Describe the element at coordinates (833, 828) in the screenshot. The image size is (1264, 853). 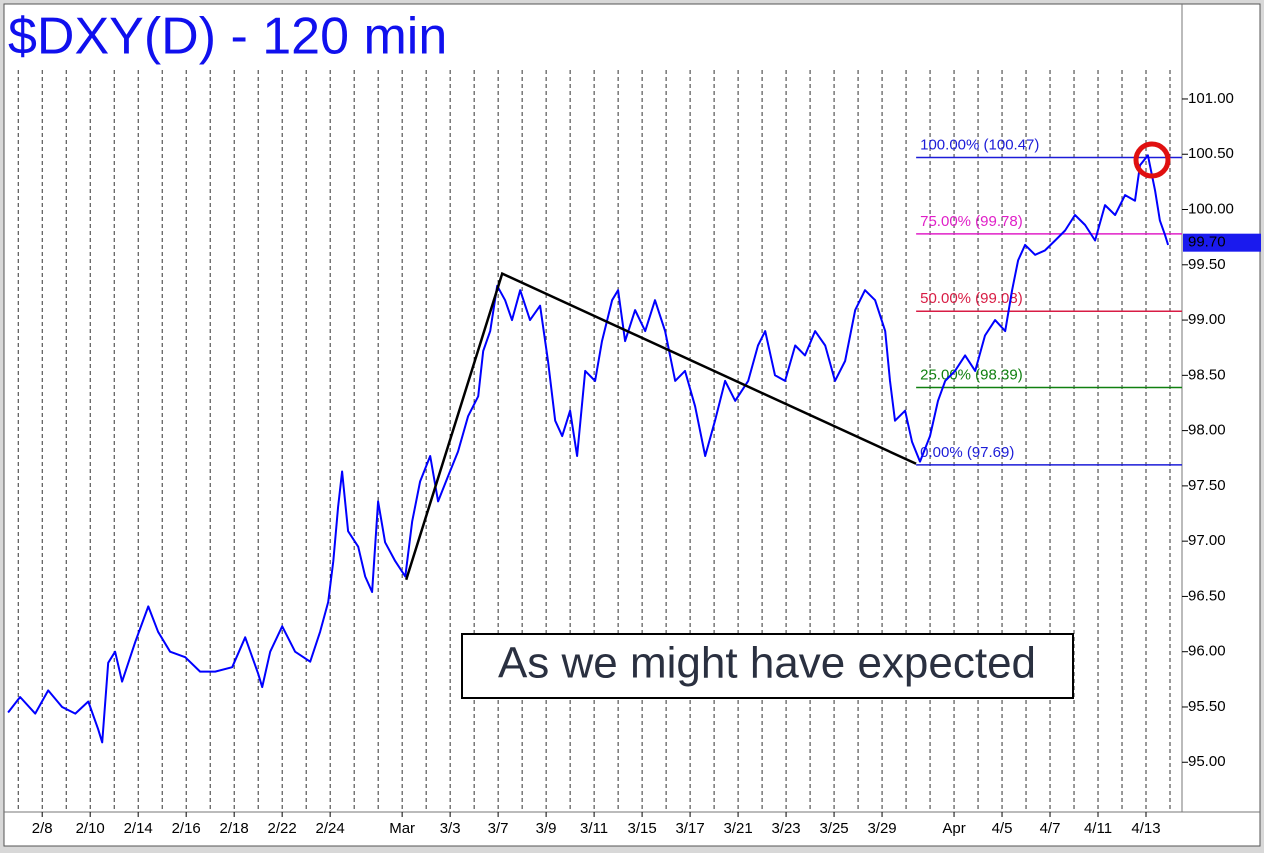
I see `x-tick-label: 3/25` at that location.